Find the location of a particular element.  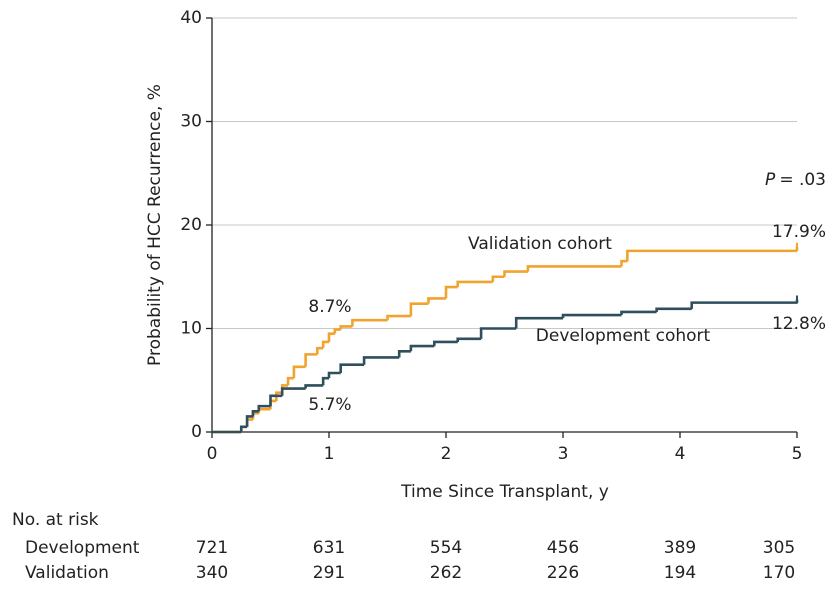

p-value: P = .03 is located at coordinates (795, 180).